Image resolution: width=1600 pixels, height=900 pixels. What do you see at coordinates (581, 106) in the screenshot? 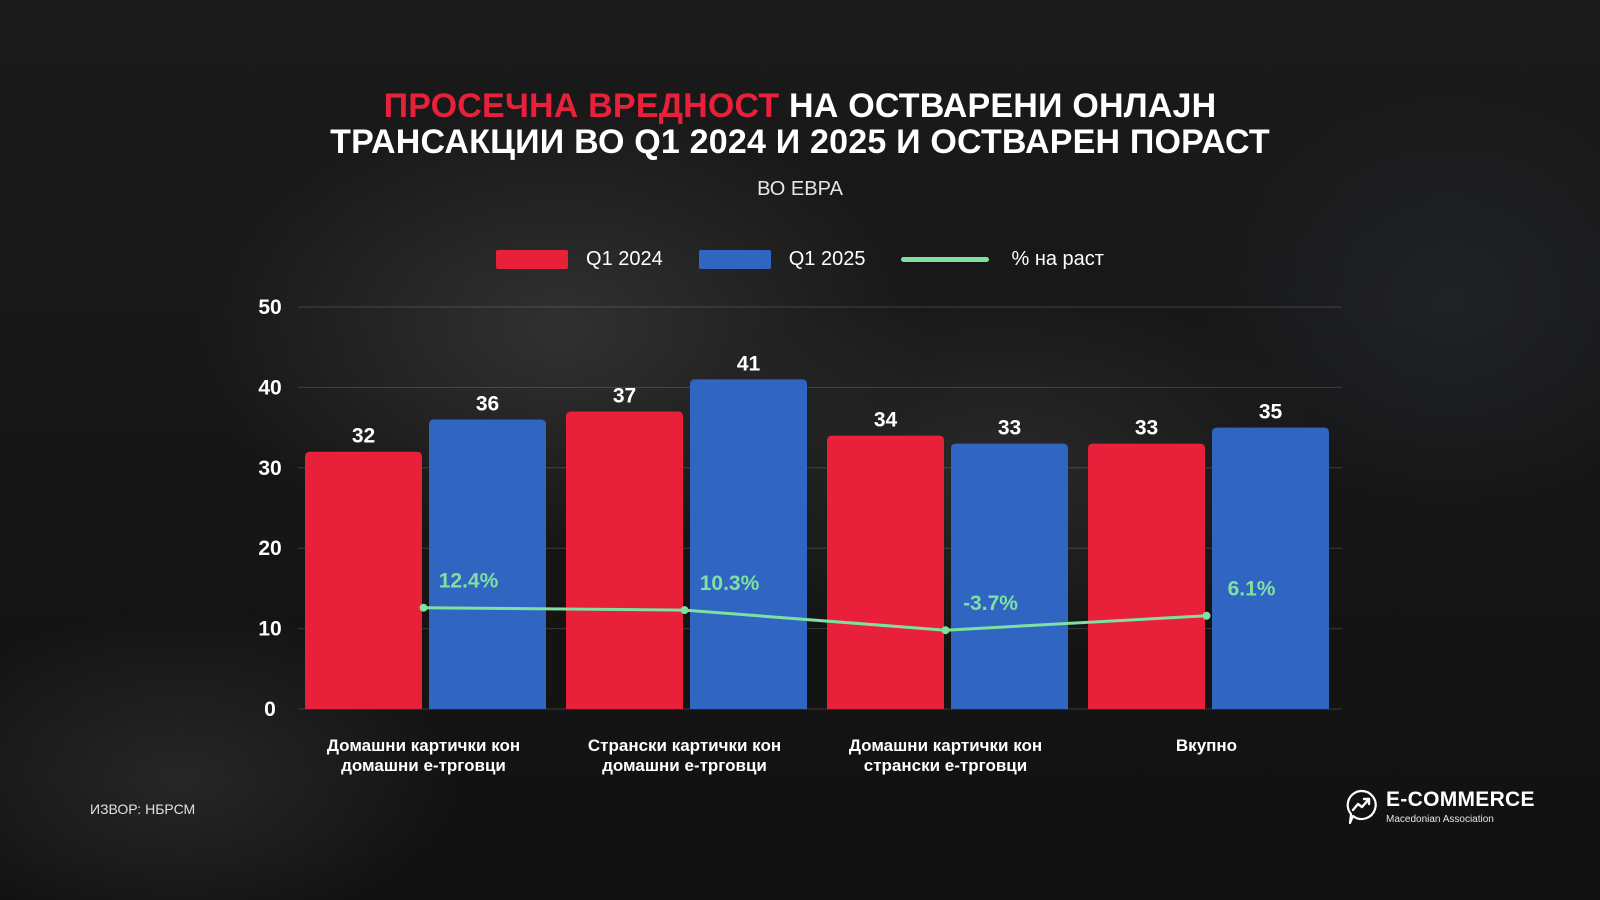
I see `title-highlight: ПРОСЕЧНА ВРЕДНОСТ` at bounding box center [581, 106].